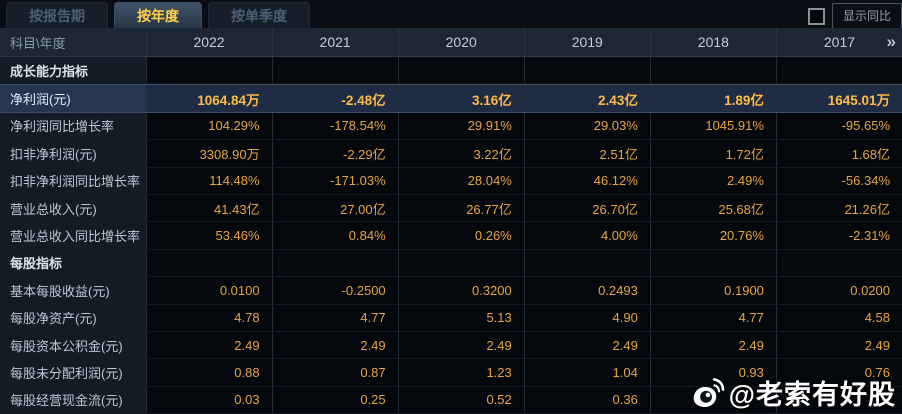 This screenshot has width=902, height=414. What do you see at coordinates (73, 290) in the screenshot?
I see `row-label: 基本每股收益(元)` at bounding box center [73, 290].